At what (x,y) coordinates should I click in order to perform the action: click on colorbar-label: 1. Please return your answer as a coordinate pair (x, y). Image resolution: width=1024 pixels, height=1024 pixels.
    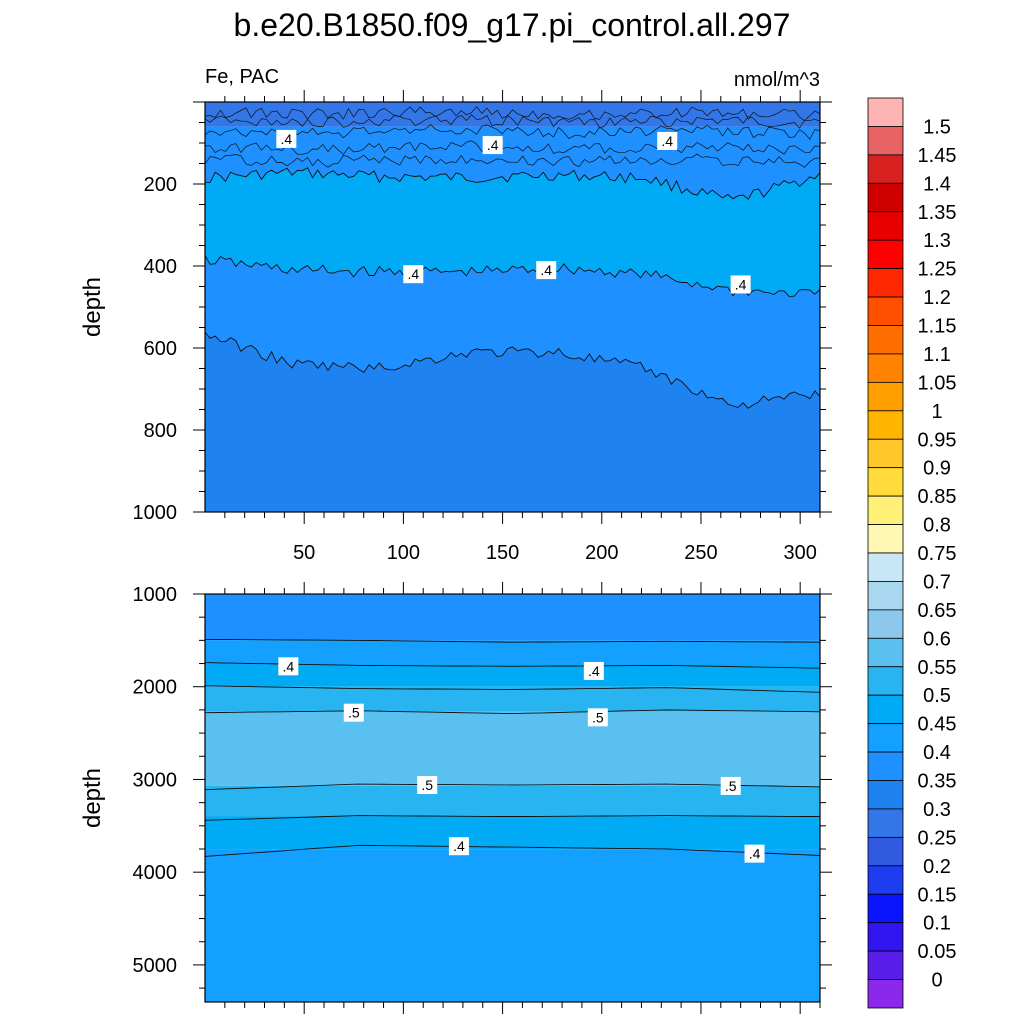
    Looking at the image, I should click on (936, 412).